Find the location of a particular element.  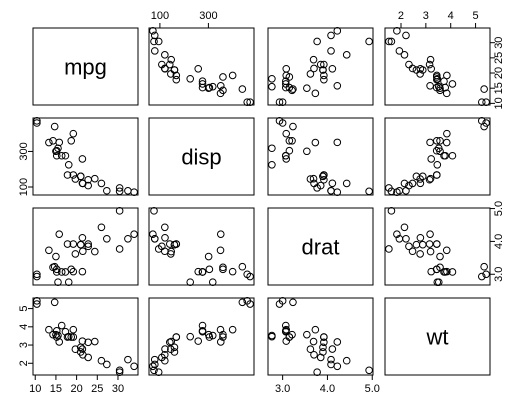

panel-disp-vs-wt is located at coordinates (437, 156).